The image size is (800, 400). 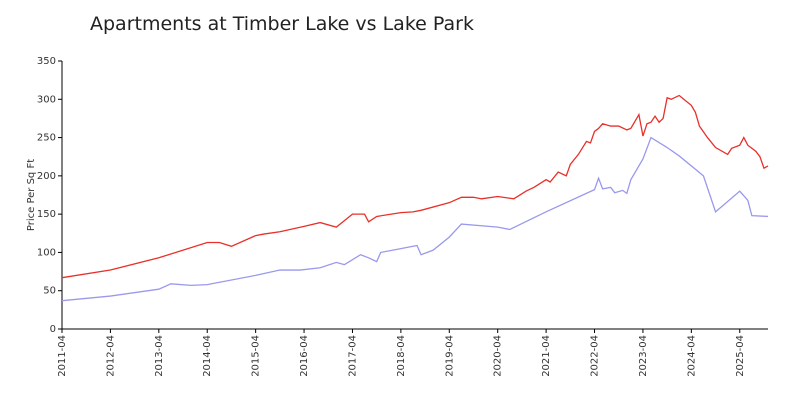 What do you see at coordinates (53, 329) in the screenshot?
I see `y-tick-label: 0` at bounding box center [53, 329].